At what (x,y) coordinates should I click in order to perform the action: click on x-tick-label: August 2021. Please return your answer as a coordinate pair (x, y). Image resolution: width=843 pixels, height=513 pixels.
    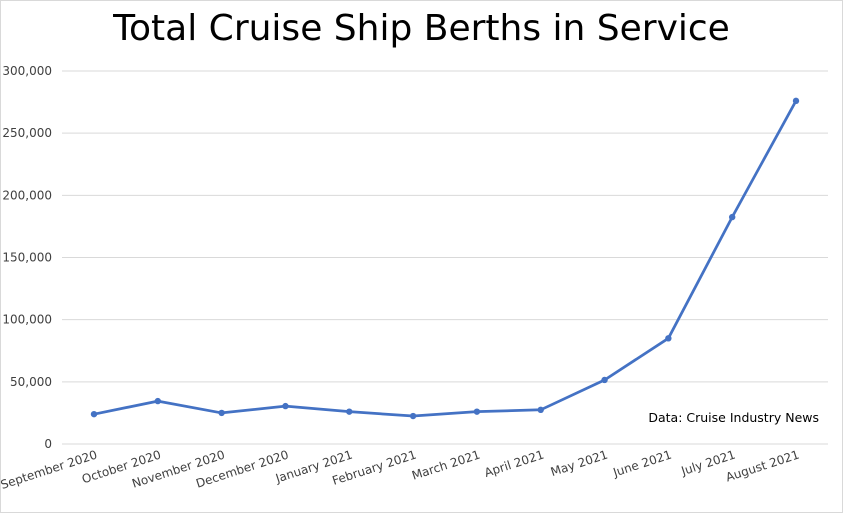
    Looking at the image, I should click on (762, 466).